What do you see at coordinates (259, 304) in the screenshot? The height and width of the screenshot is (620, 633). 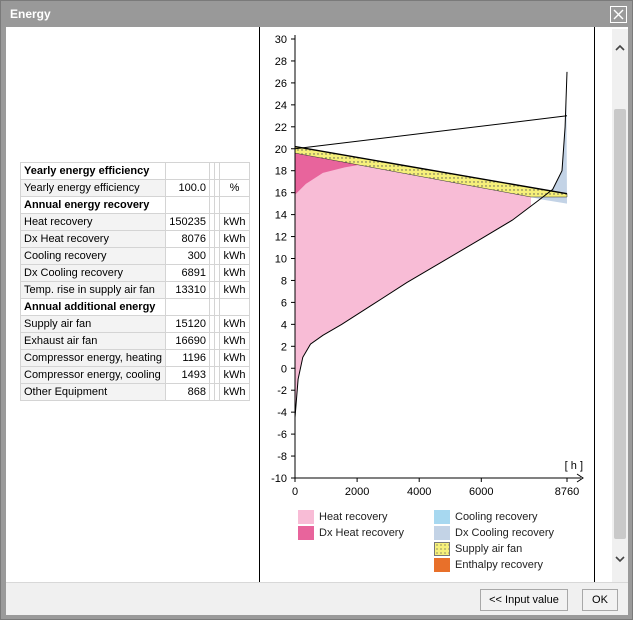 I see `panel-divider-left` at bounding box center [259, 304].